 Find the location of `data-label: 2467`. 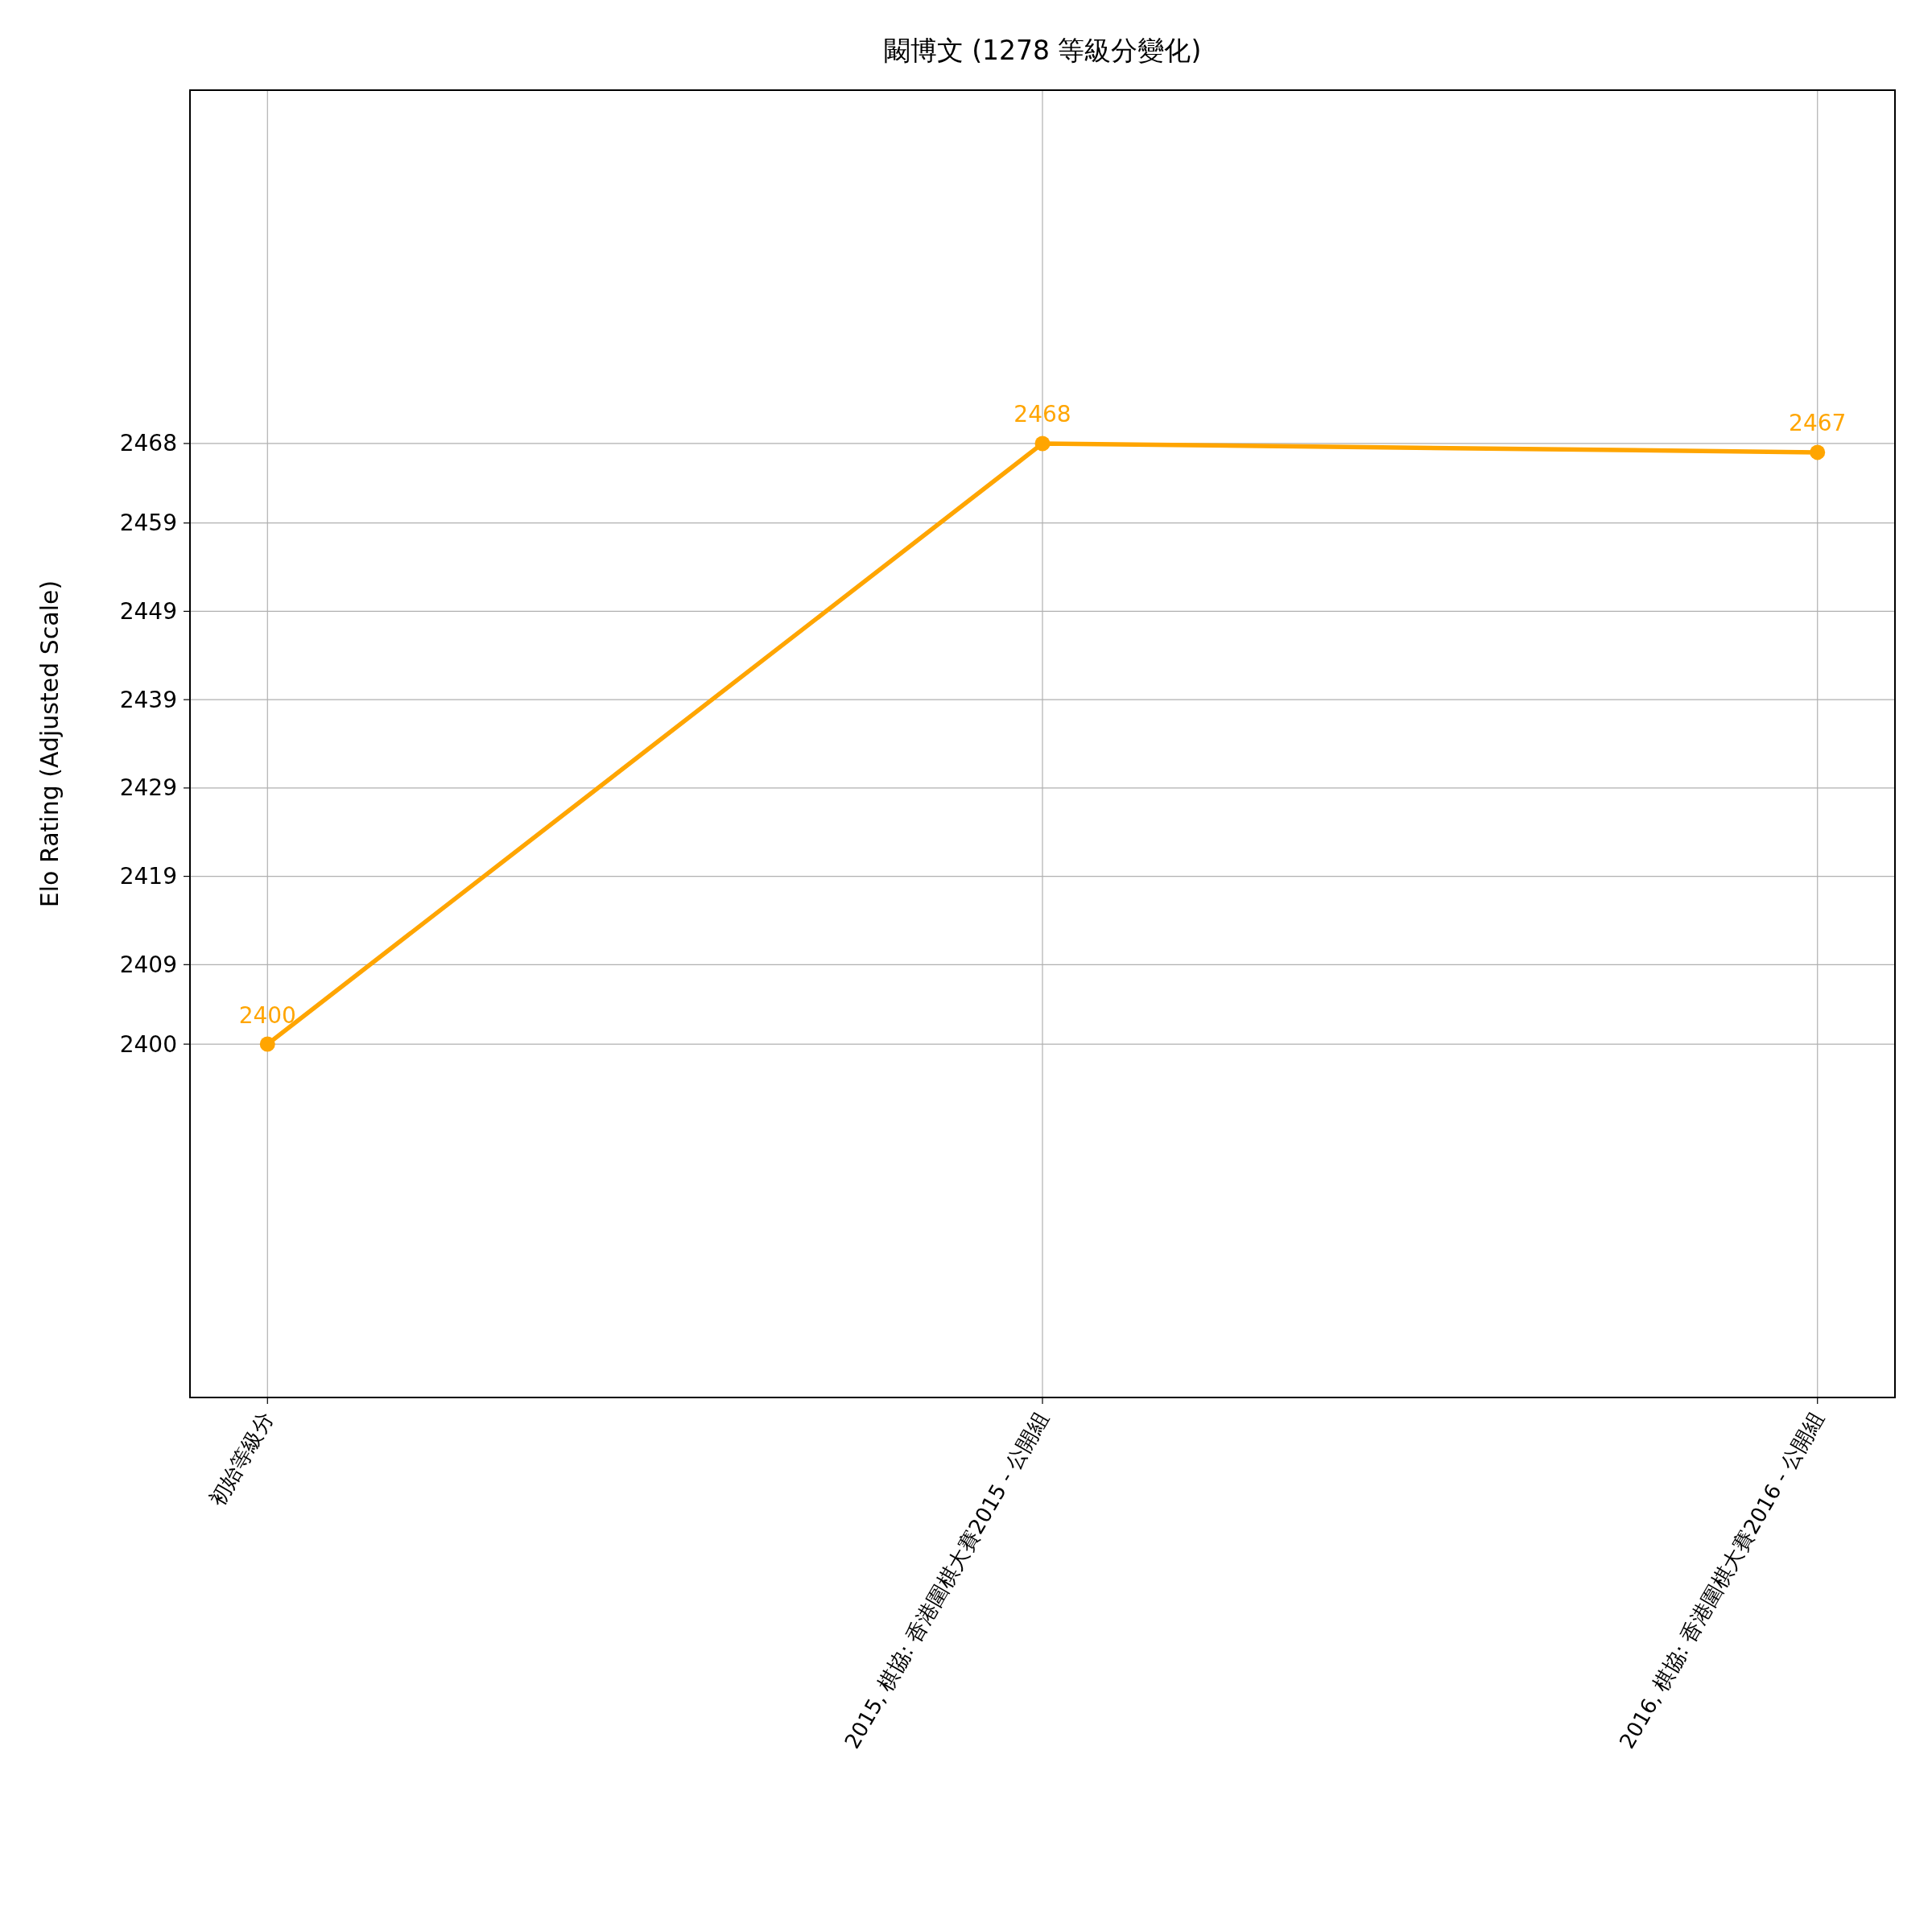

data-label: 2467 is located at coordinates (1818, 423).